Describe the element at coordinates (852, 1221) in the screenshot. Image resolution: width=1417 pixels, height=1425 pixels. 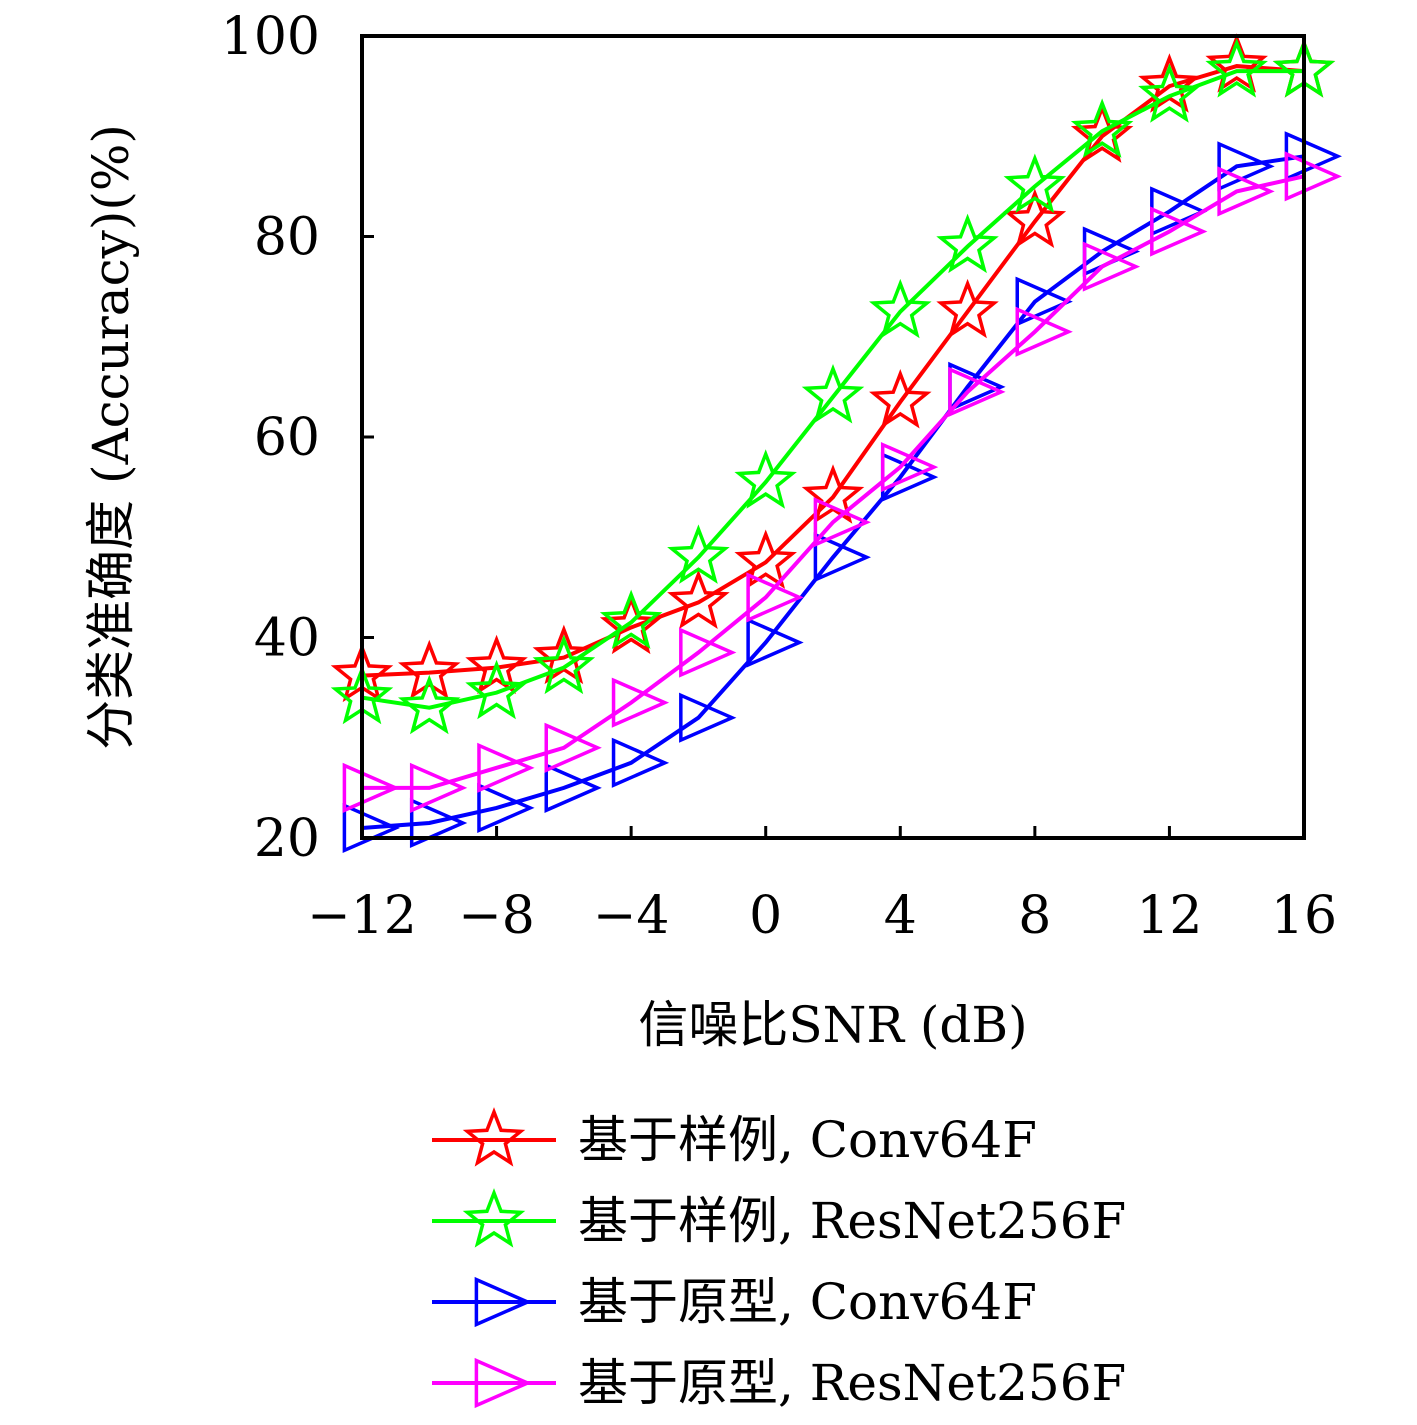
I see `legend-label: 基于样例, ResNet256F` at that location.